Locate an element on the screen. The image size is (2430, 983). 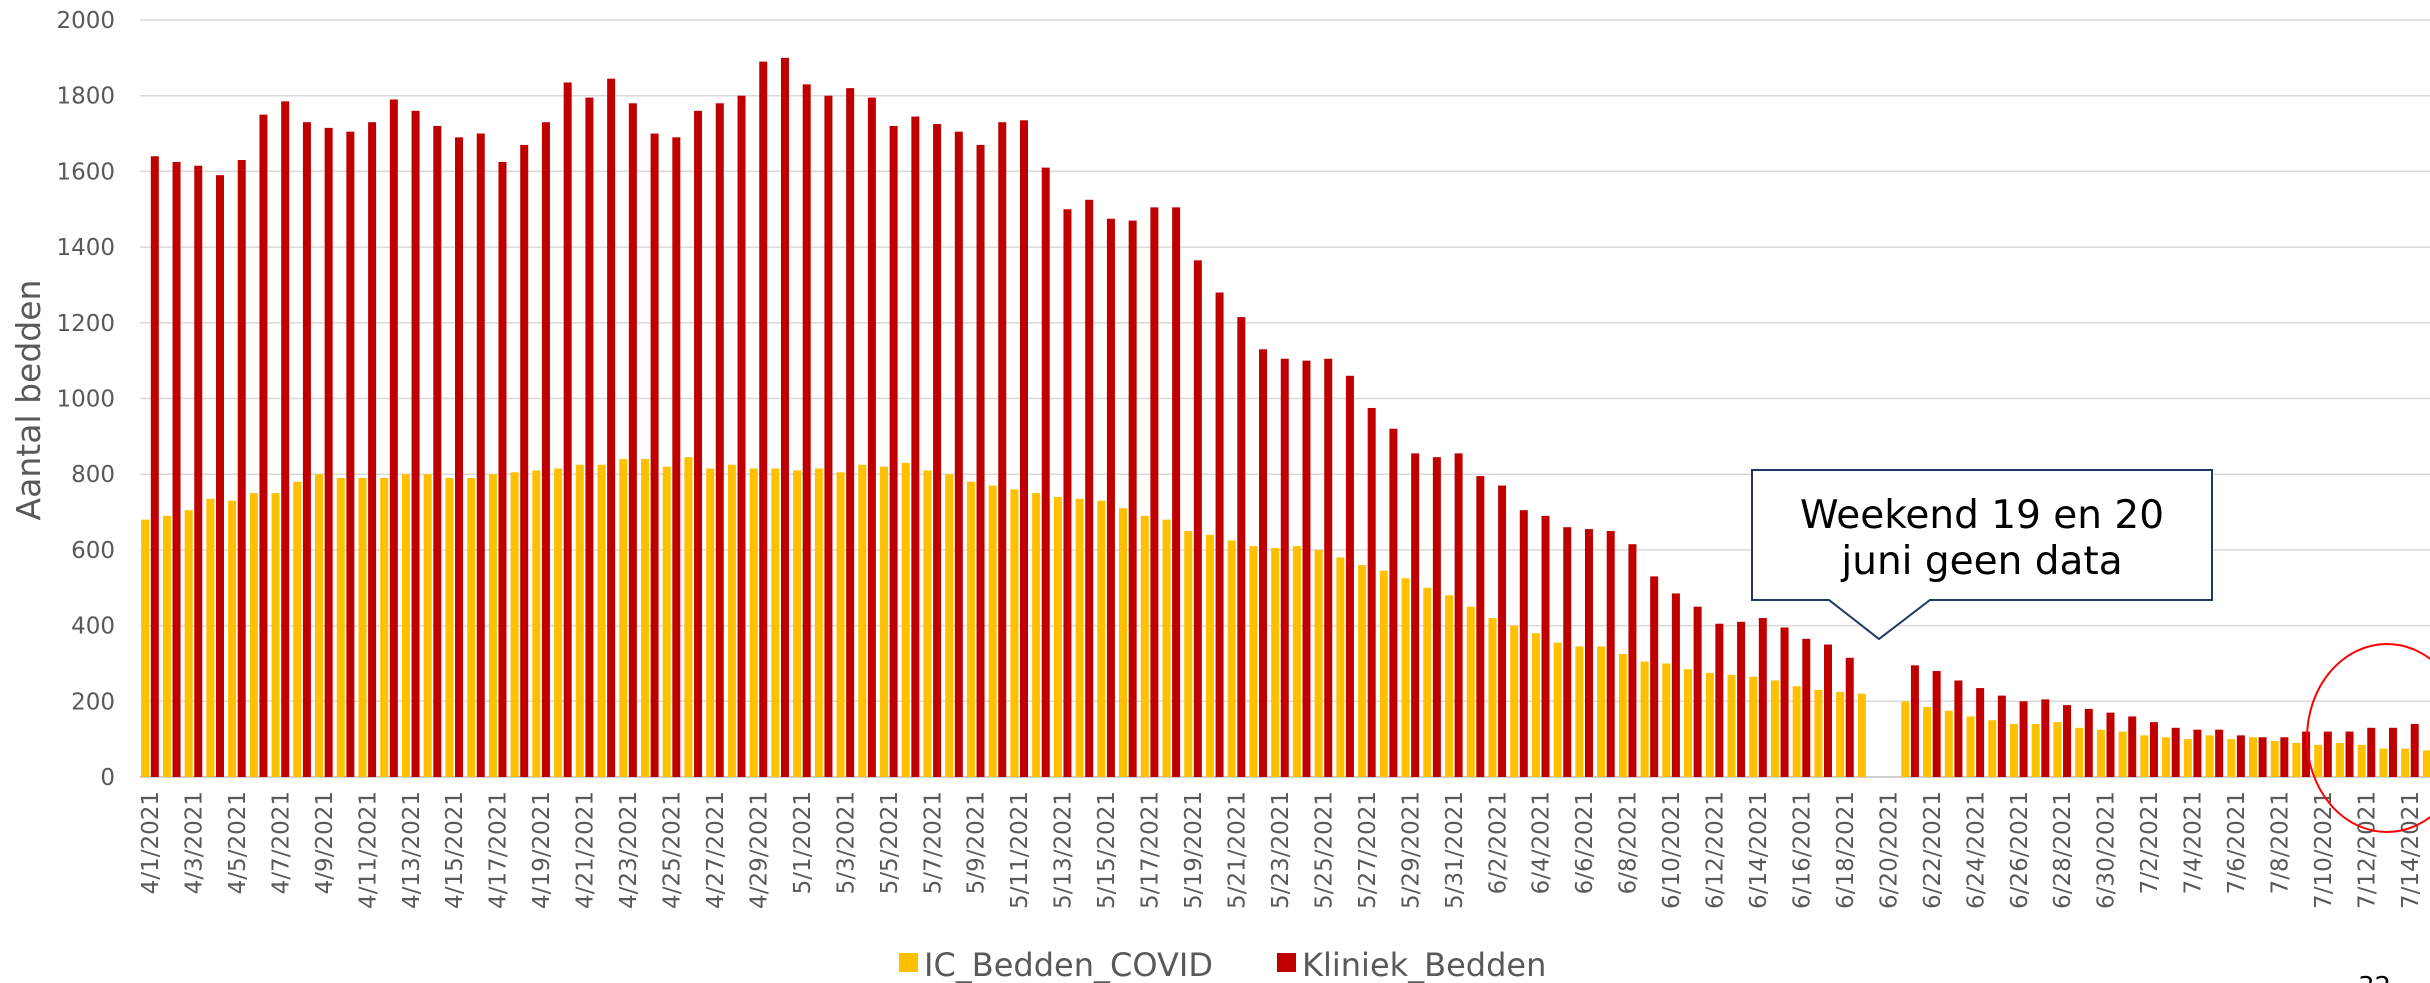
x-tick-label: 5/7/2021 is located at coordinates (933, 842).